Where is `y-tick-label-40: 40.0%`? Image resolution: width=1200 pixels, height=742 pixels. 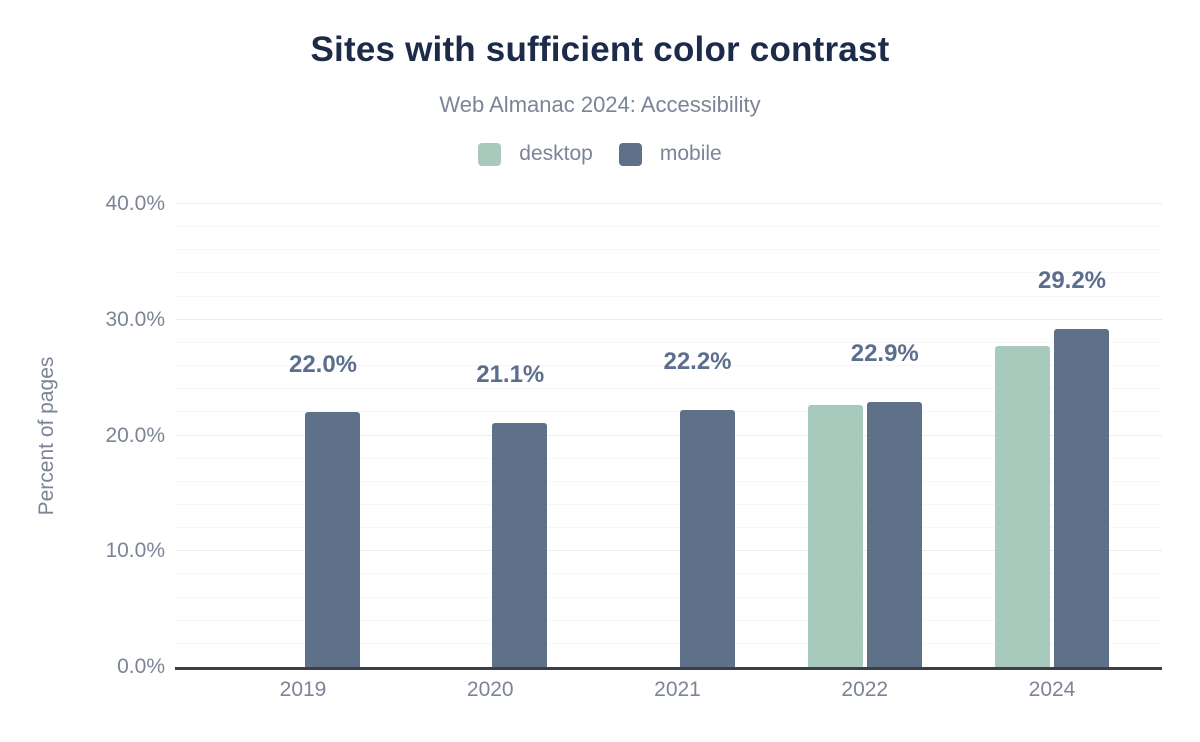 y-tick-label-40: 40.0% is located at coordinates (135, 203).